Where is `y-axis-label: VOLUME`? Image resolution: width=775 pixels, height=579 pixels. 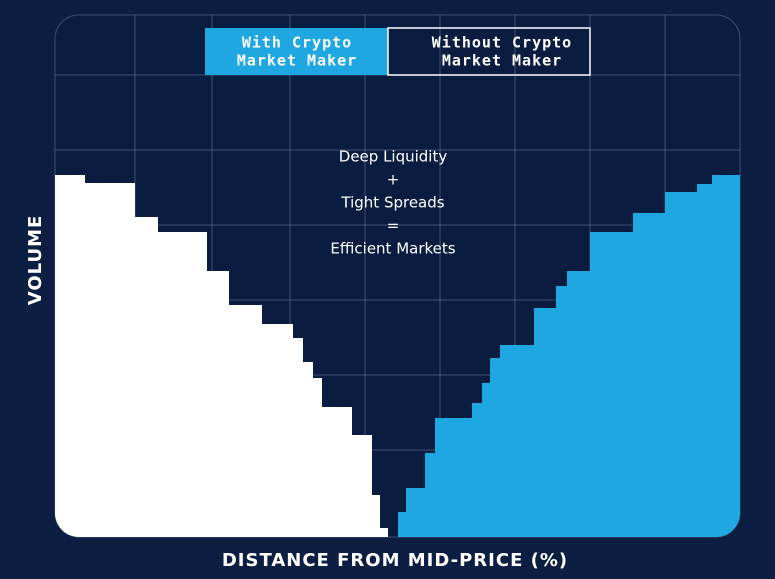
y-axis-label: VOLUME is located at coordinates (35, 260).